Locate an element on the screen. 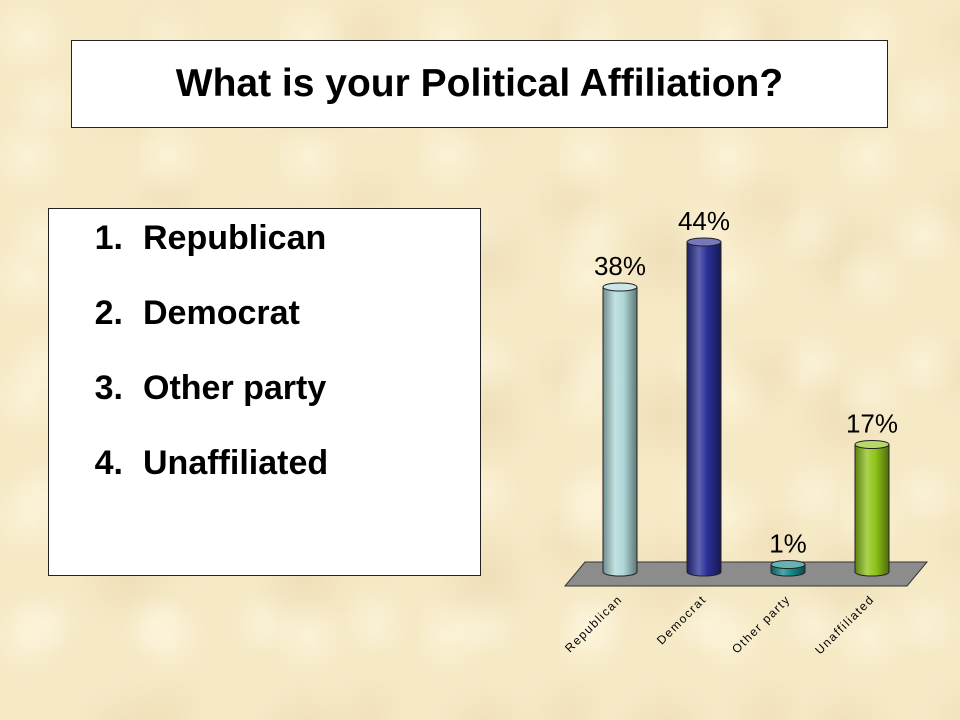 This screenshot has height=720, width=960. page-title: What is your Political Affiliation? is located at coordinates (479, 83).